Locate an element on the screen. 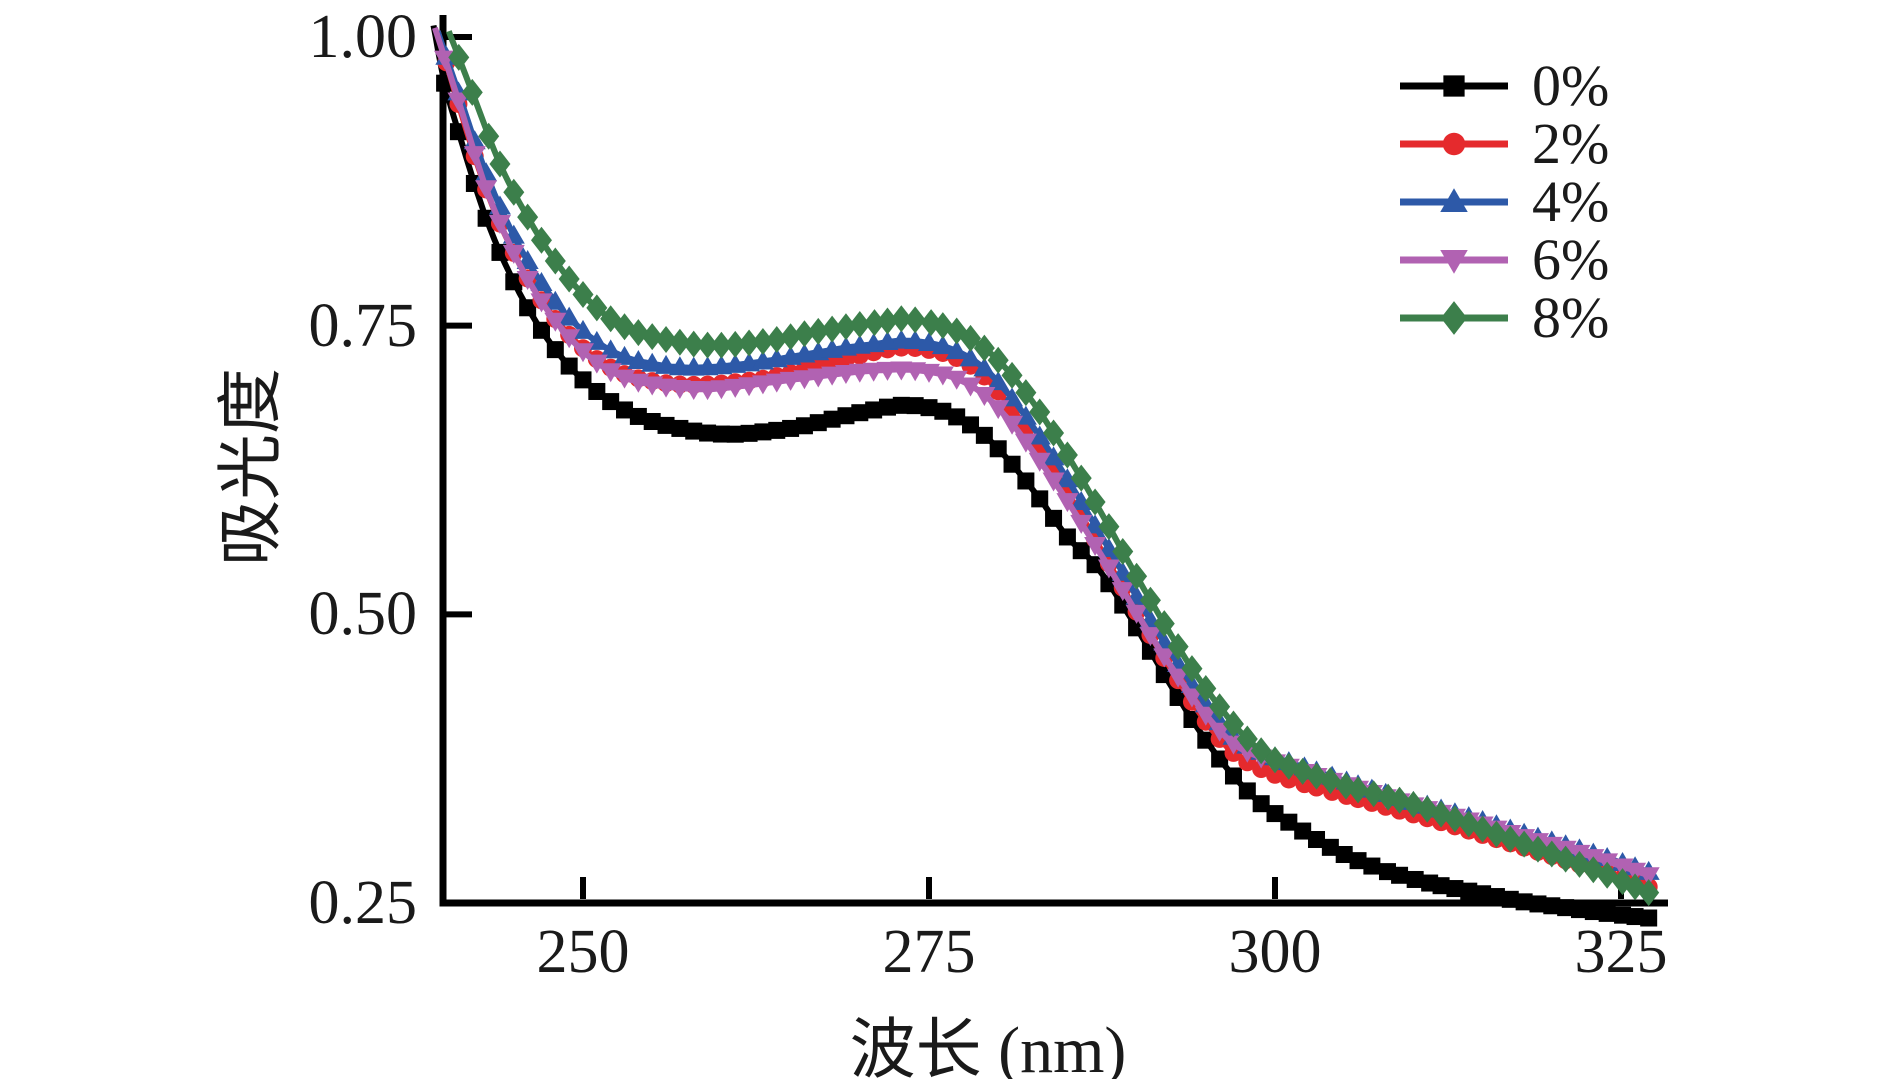 The width and height of the screenshot is (1890, 1079). legend-item-0pct: 0% is located at coordinates (1502, 86).